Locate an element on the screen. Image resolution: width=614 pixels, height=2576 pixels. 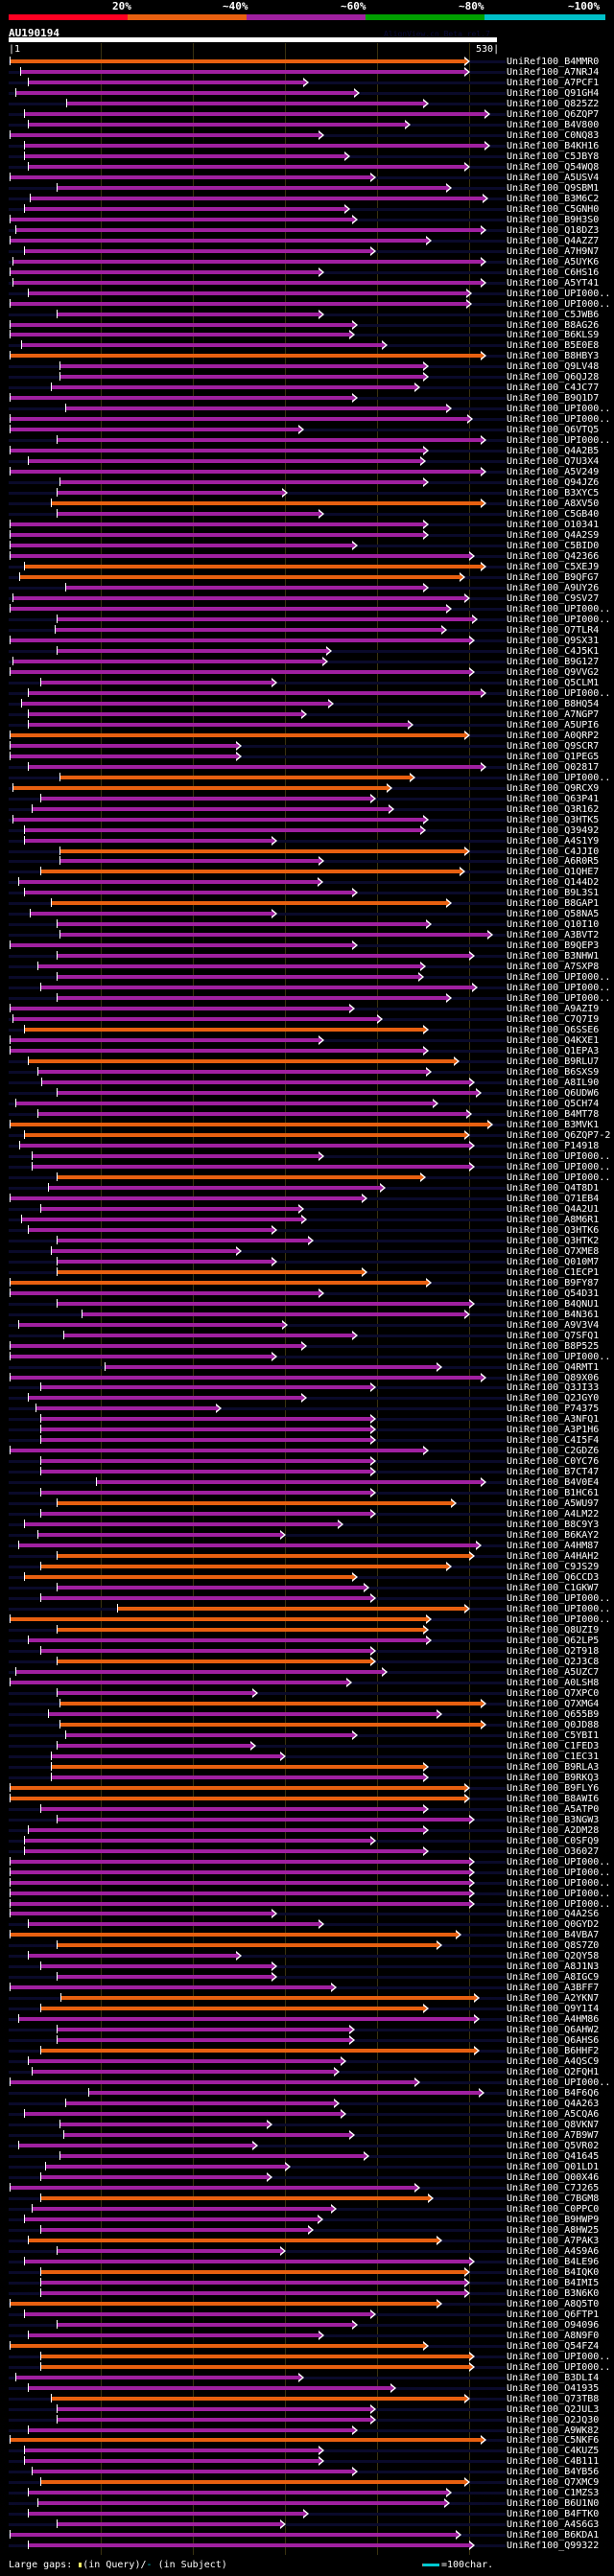
hit-name-link: UniRef100_B6U1N0 is located at coordinates (553, 2504).